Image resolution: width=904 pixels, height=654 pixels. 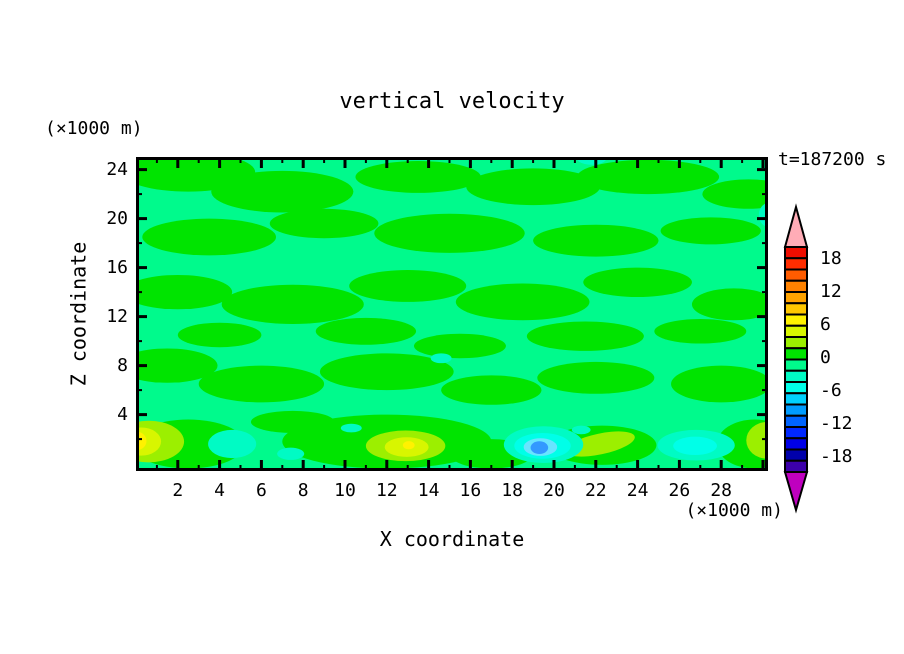 What do you see at coordinates (117, 316) in the screenshot?
I see `y-tick-label: 12` at bounding box center [117, 316].